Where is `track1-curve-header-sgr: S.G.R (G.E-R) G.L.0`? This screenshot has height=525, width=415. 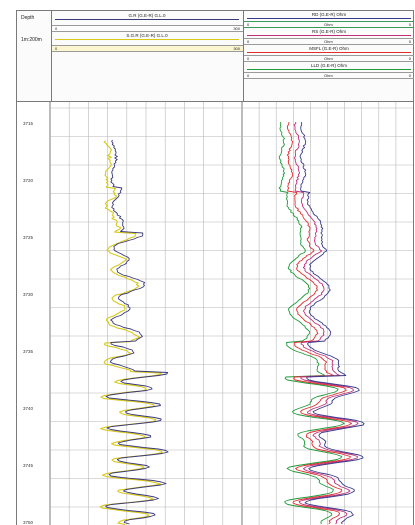
track1-curve-header-sgr: S.G.R (G.E-R) G.L.0 is located at coordinates (147, 38).